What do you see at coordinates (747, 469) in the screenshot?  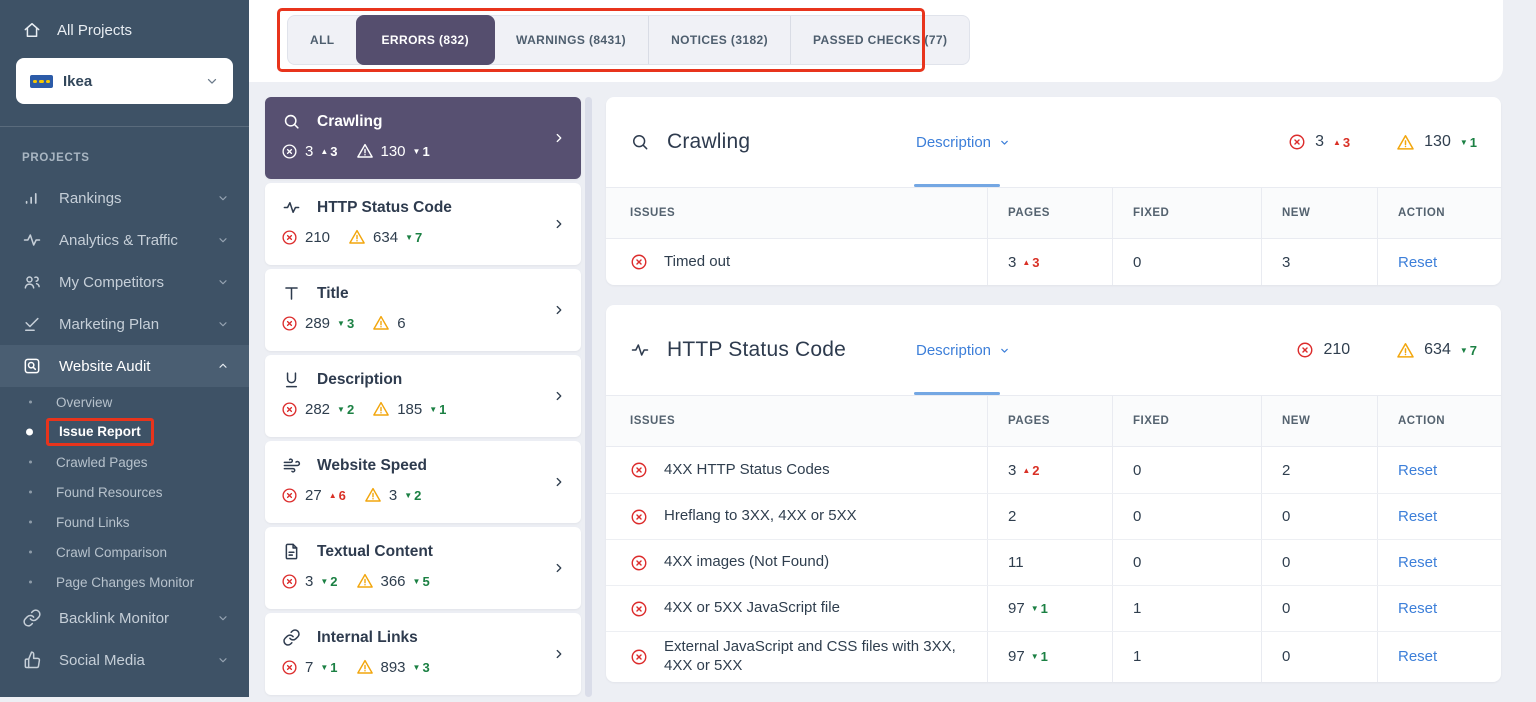 I see `issue-label: 4XX HTTP Status Codes` at bounding box center [747, 469].